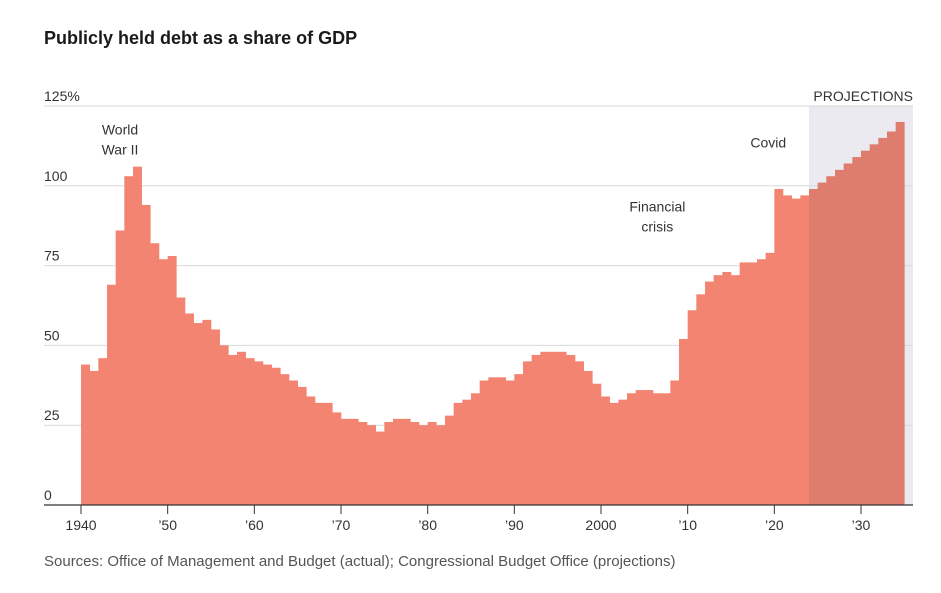 This screenshot has width=941, height=593. What do you see at coordinates (120, 140) in the screenshot?
I see `annotation-ww2: World War II` at bounding box center [120, 140].